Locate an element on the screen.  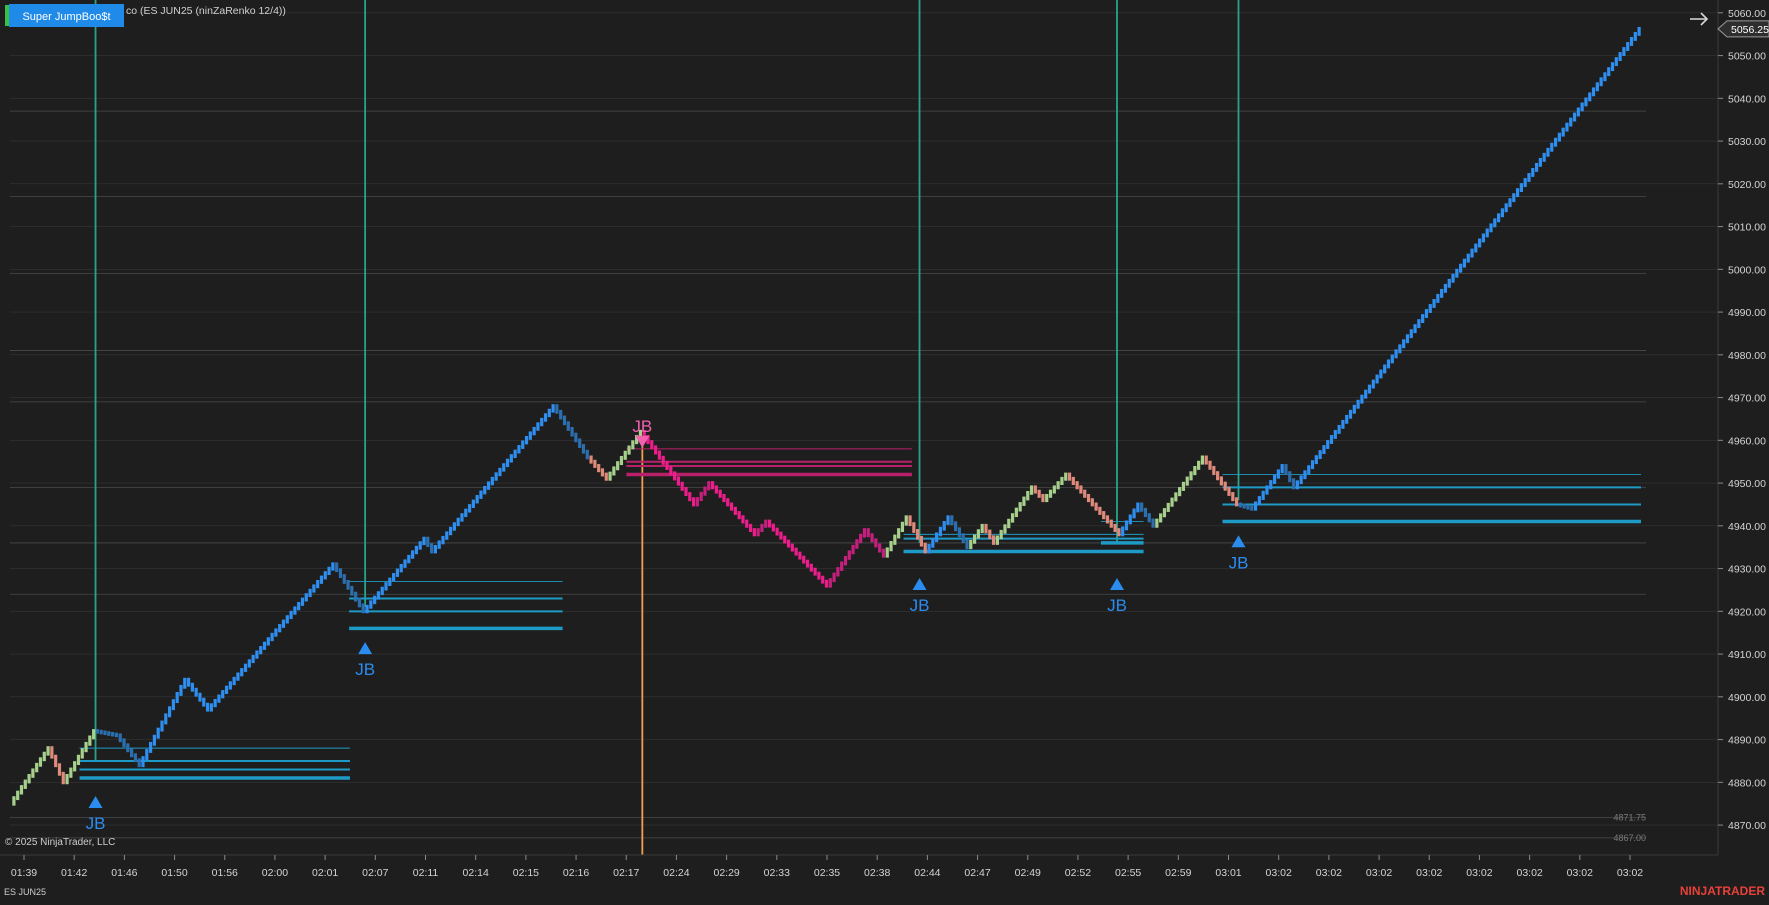
reference-level-label: 4871.75 is located at coordinates (1629, 818).